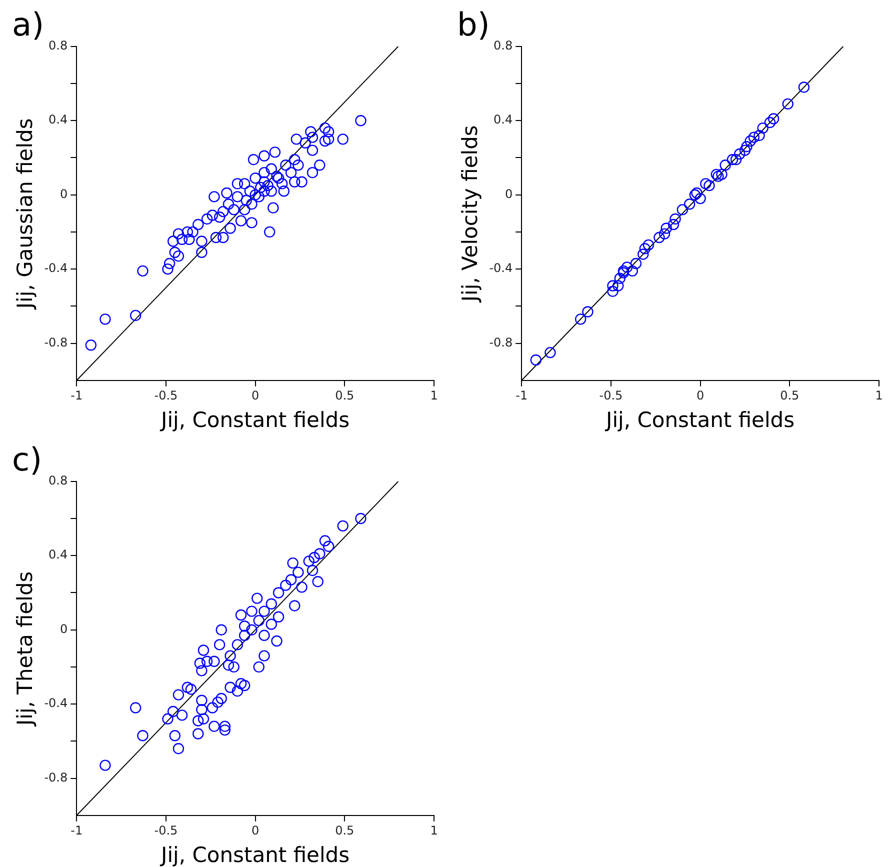 This screenshot has height=867, width=890. Describe the element at coordinates (28, 25) in the screenshot. I see `chart-title: a)` at that location.